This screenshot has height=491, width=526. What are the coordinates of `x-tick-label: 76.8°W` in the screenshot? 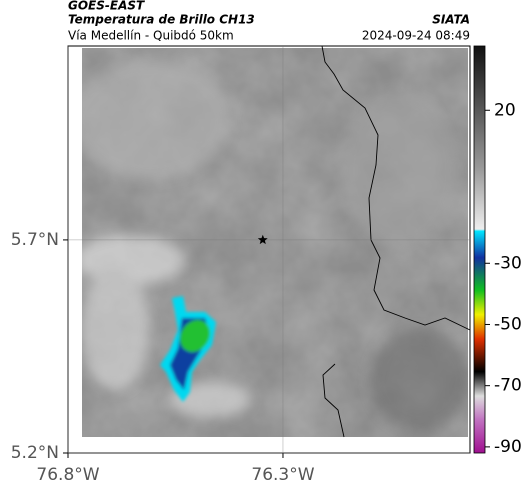 It's located at (67, 475).